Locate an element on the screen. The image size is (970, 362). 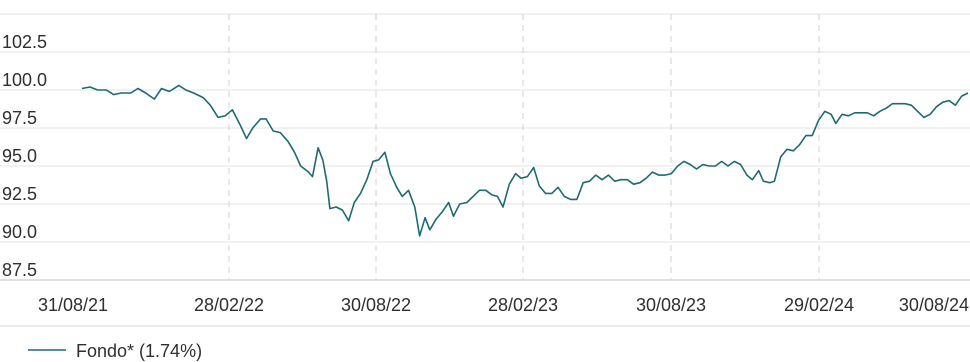
x-tick-label: 28/02/22 is located at coordinates (229, 305).